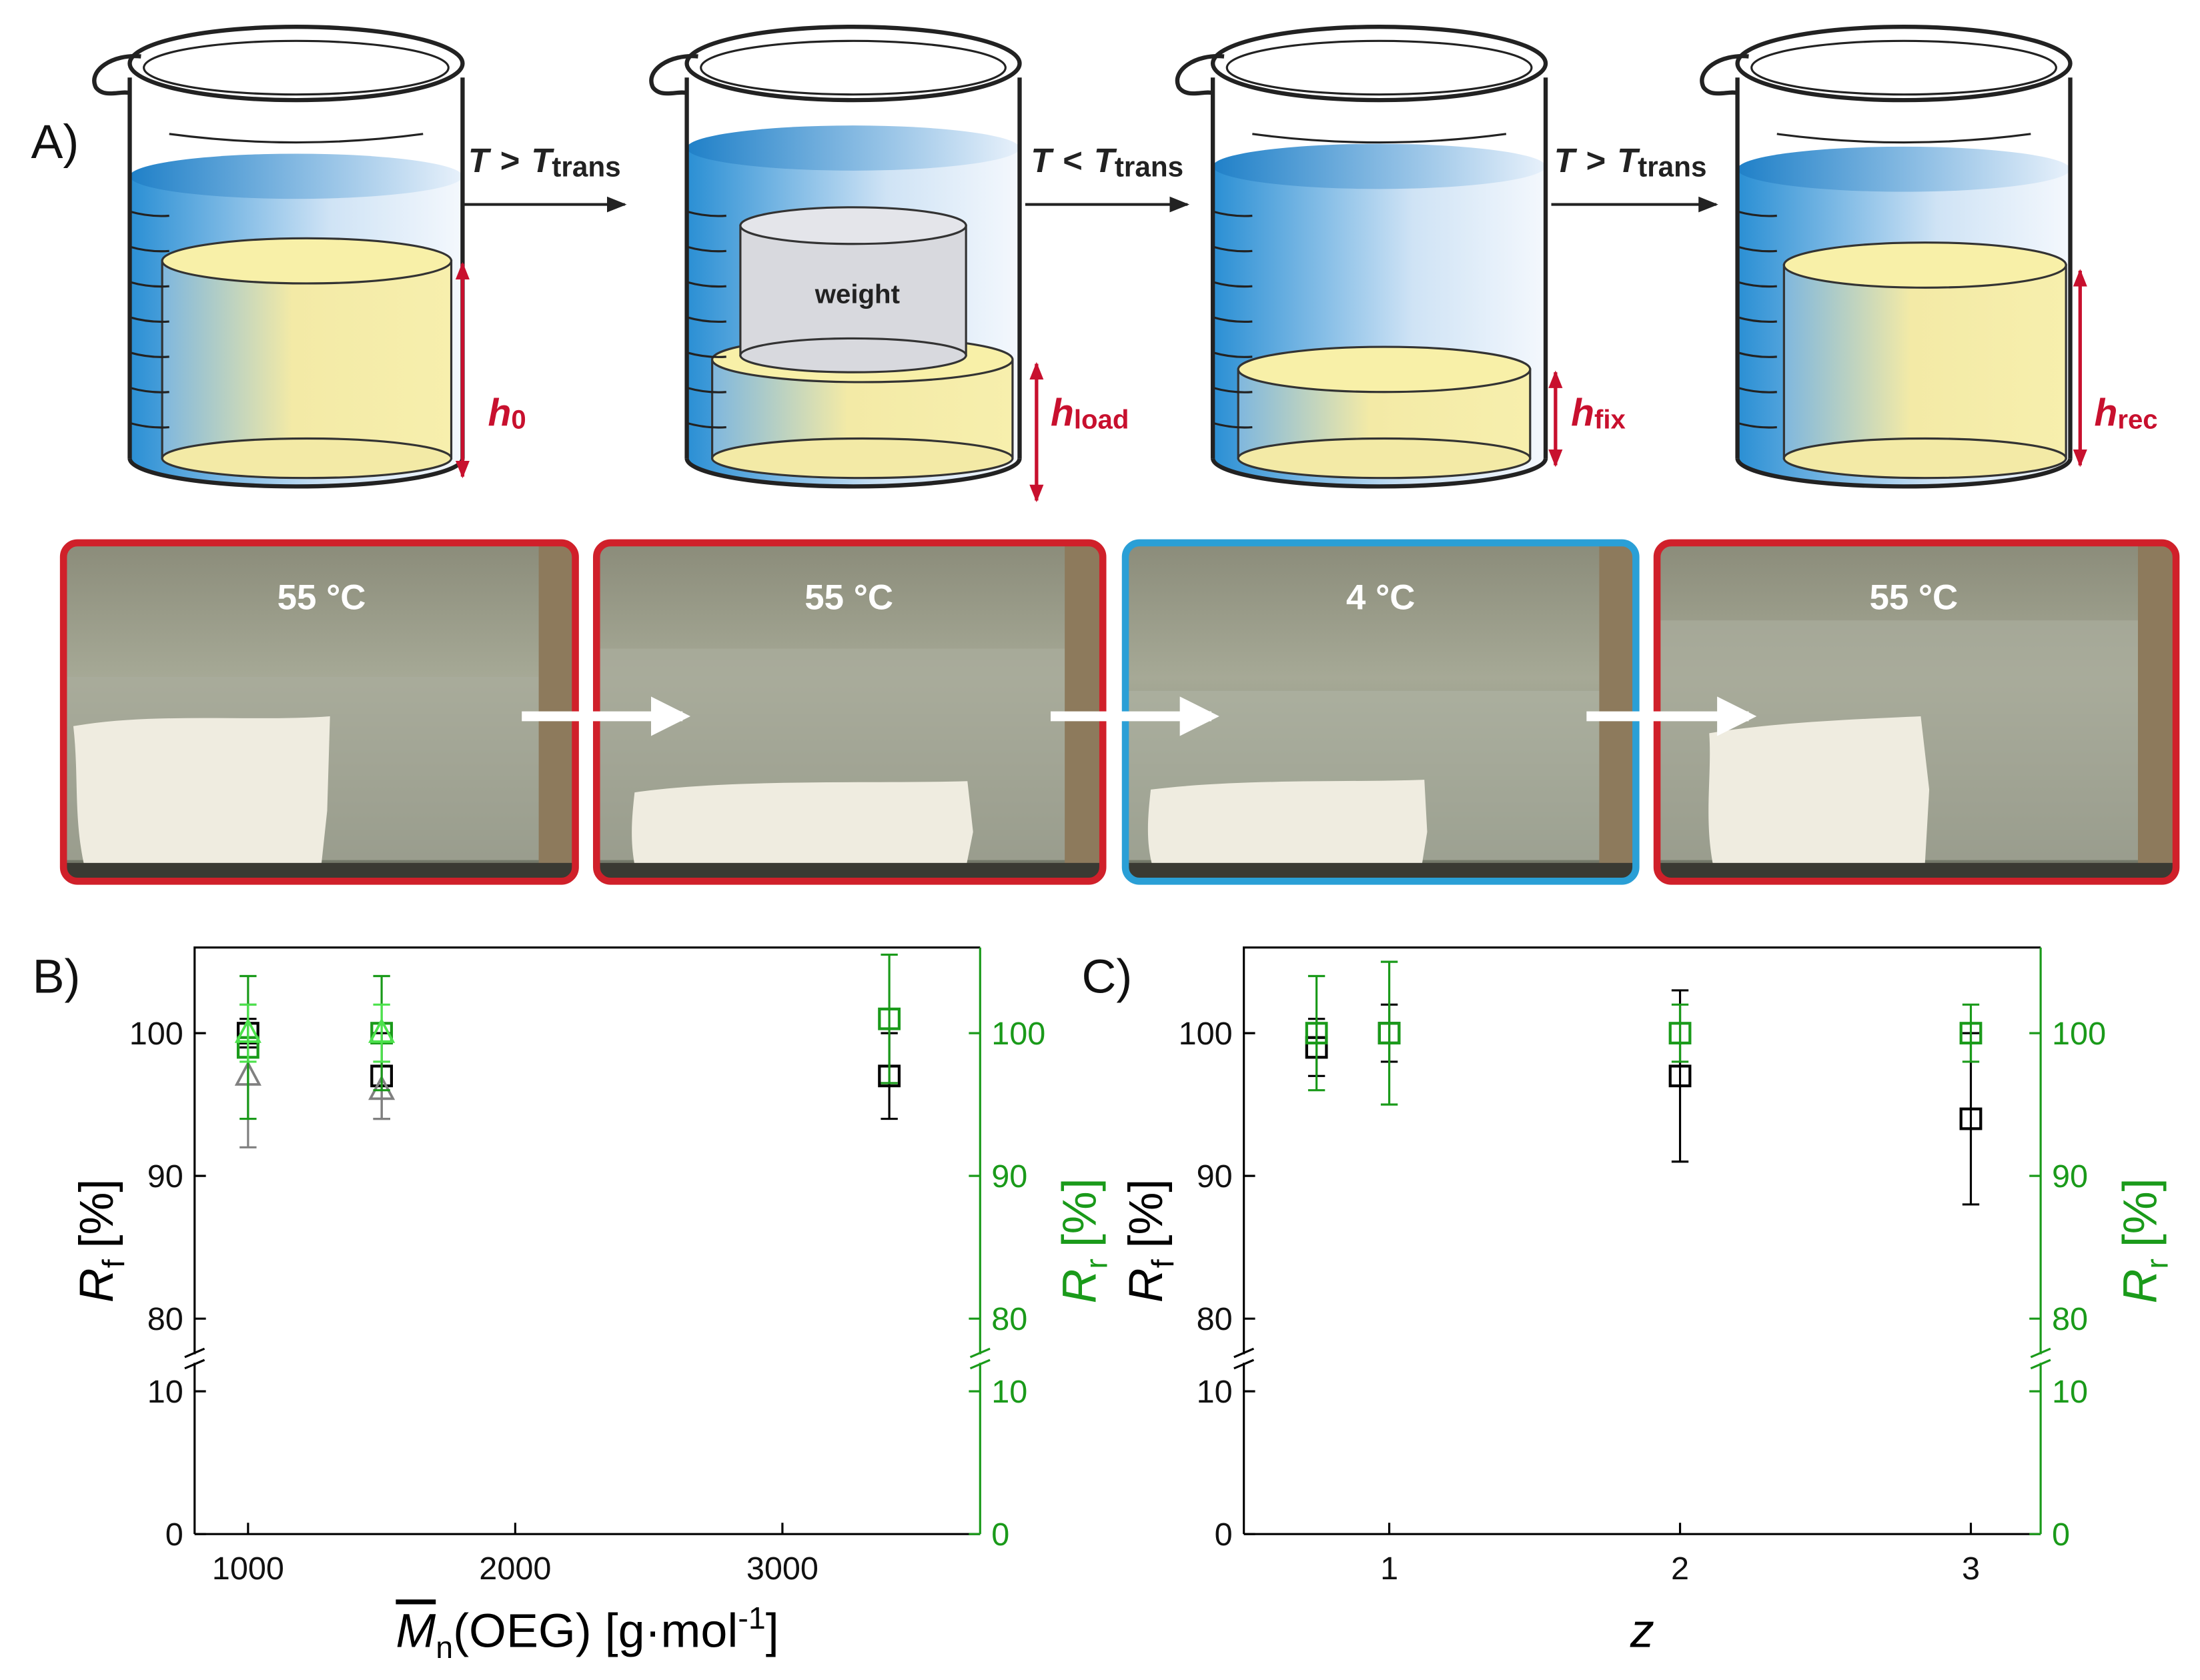 The height and width of the screenshot is (1680, 2200). I want to click on x-tick-label: 3000, so click(782, 1569).